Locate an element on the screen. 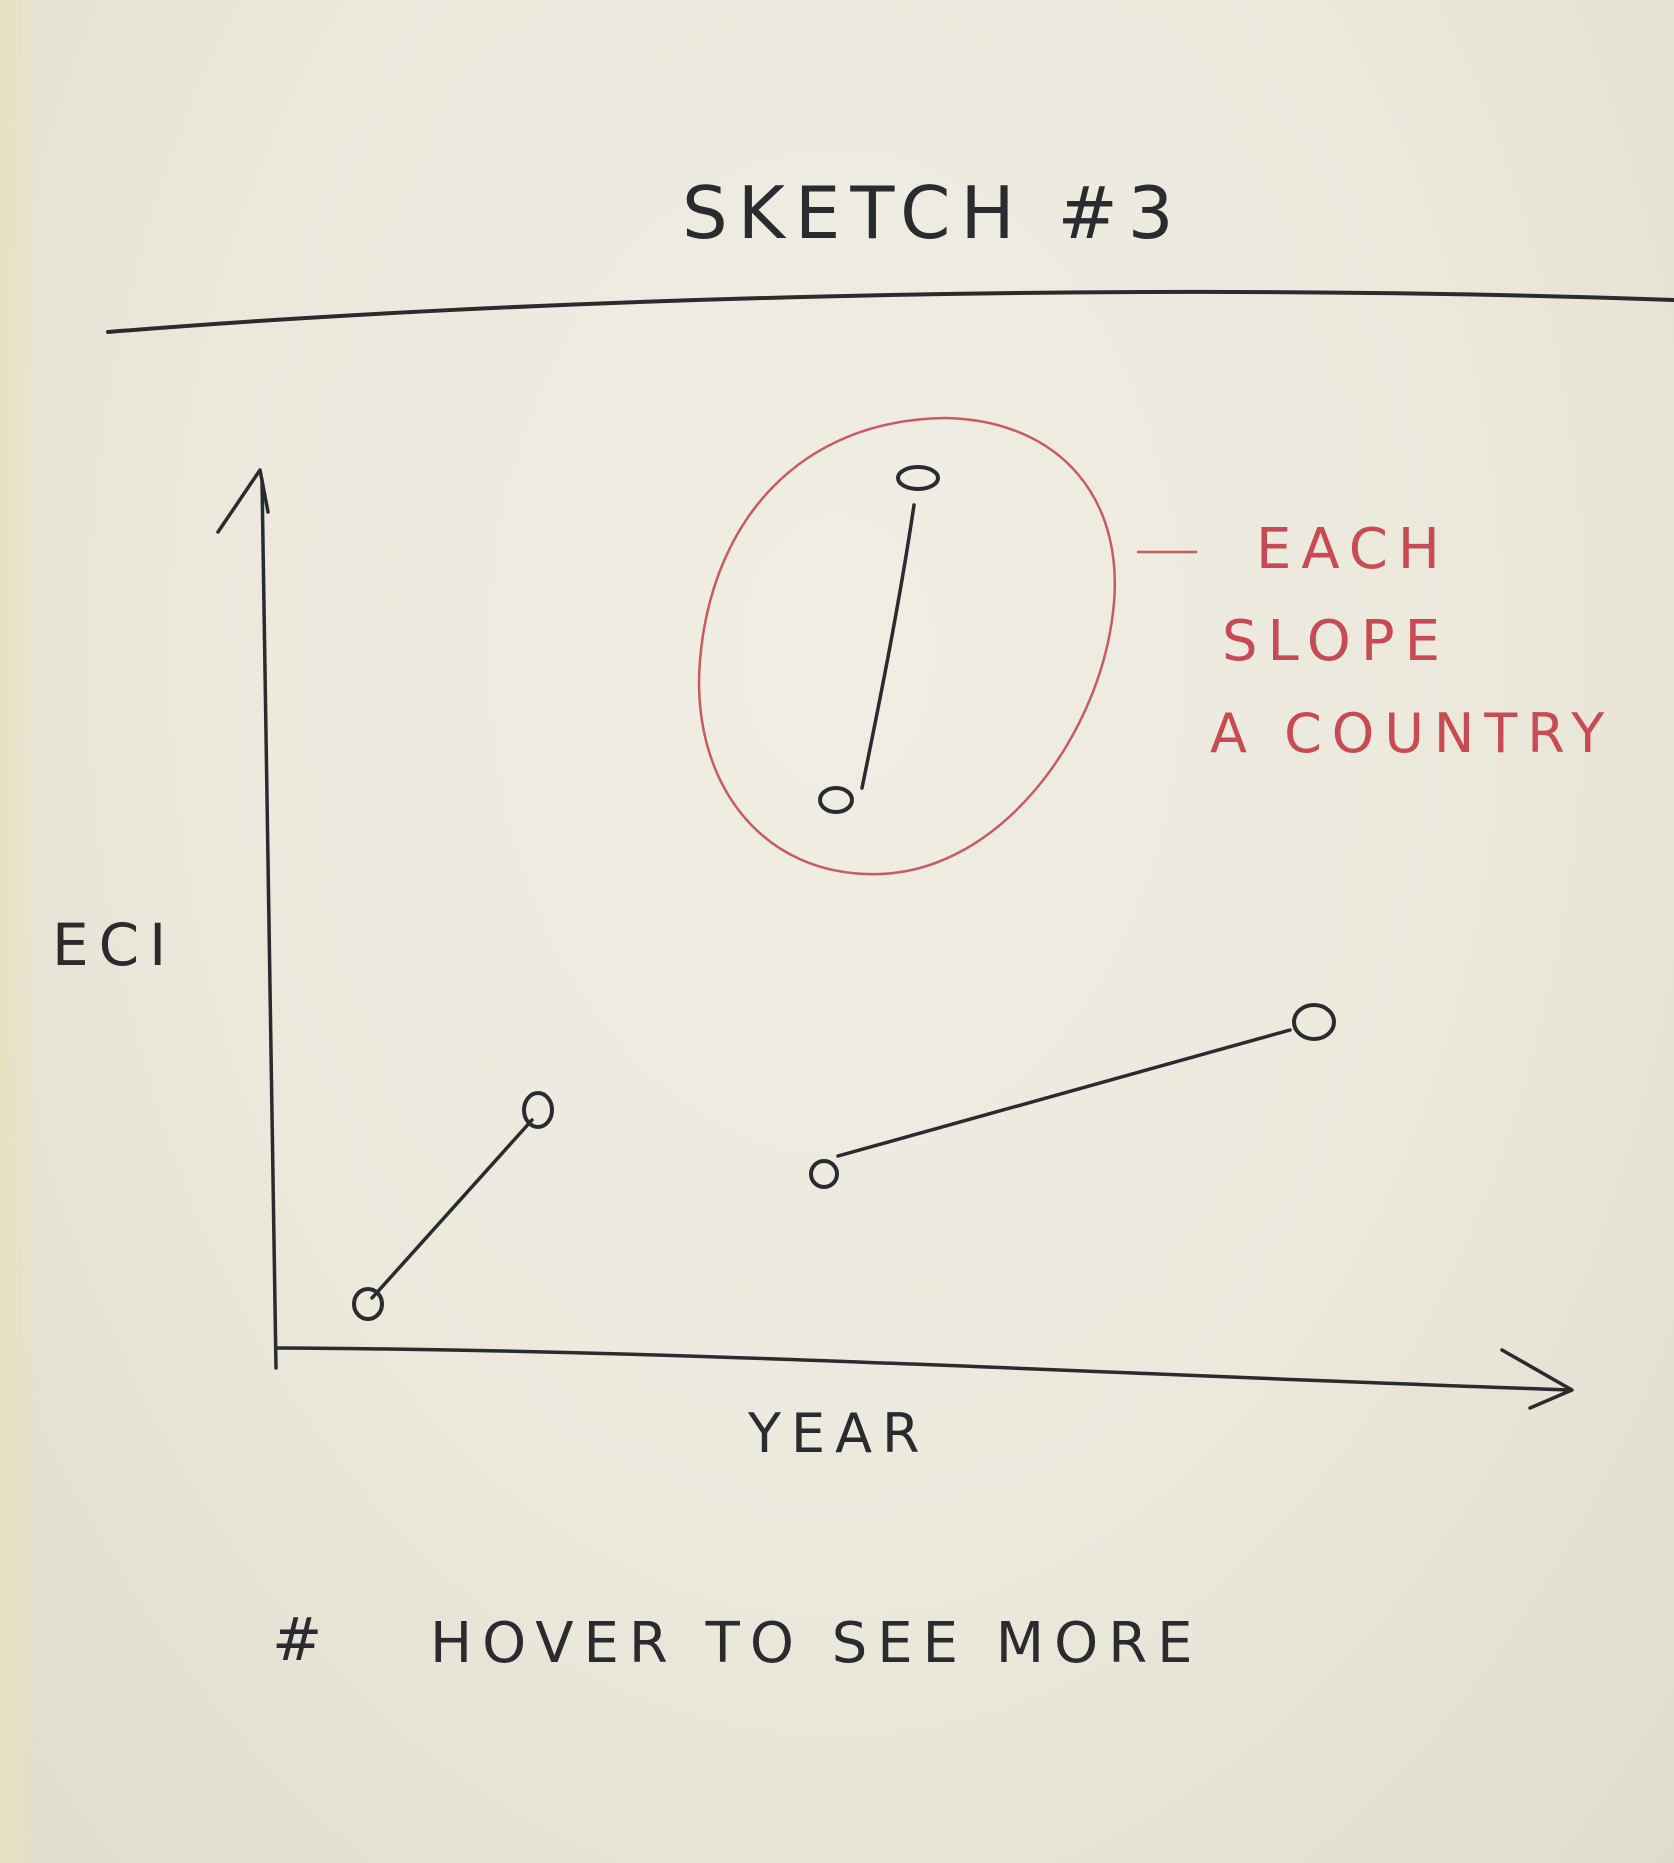 The height and width of the screenshot is (1863, 1674). annotation-line-2: SLOPE is located at coordinates (1336, 641).